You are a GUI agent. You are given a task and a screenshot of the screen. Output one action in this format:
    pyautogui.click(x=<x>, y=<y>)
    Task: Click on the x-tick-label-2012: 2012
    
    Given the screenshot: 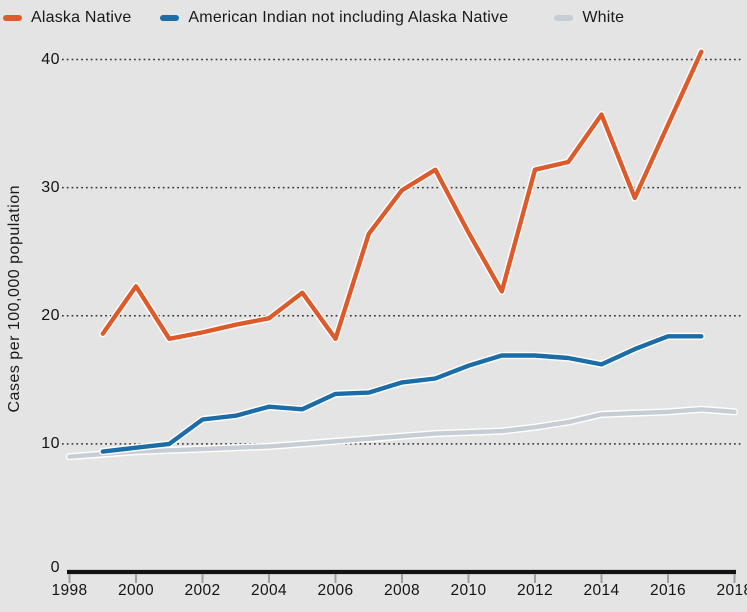 What is the action you would take?
    pyautogui.click(x=535, y=590)
    